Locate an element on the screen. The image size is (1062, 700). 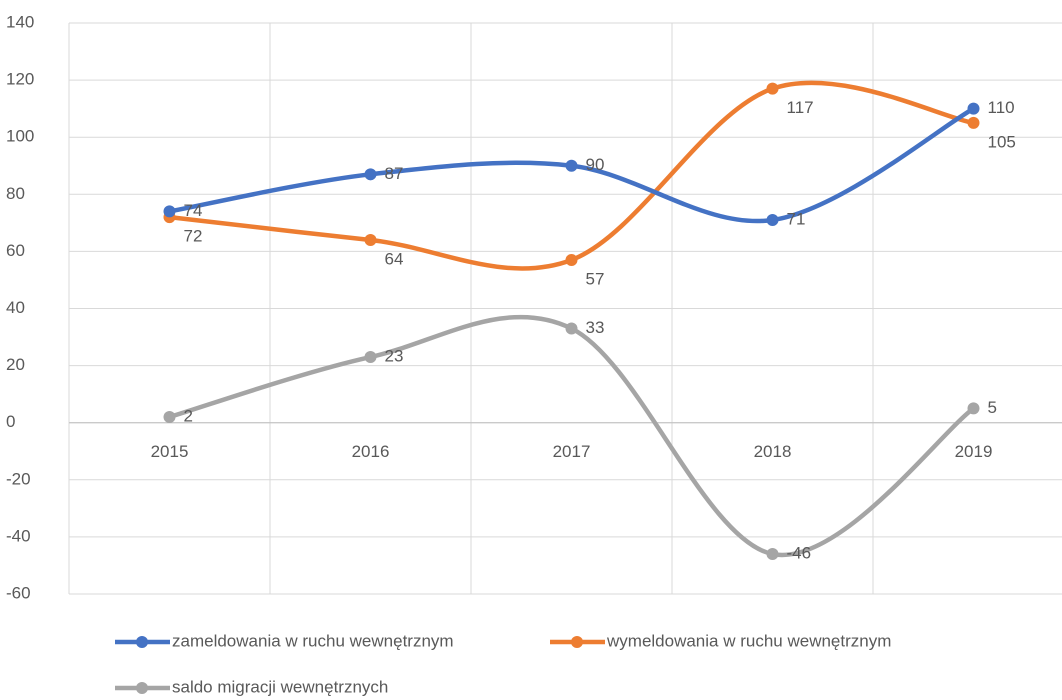
data-label: 90 is located at coordinates (595, 164).